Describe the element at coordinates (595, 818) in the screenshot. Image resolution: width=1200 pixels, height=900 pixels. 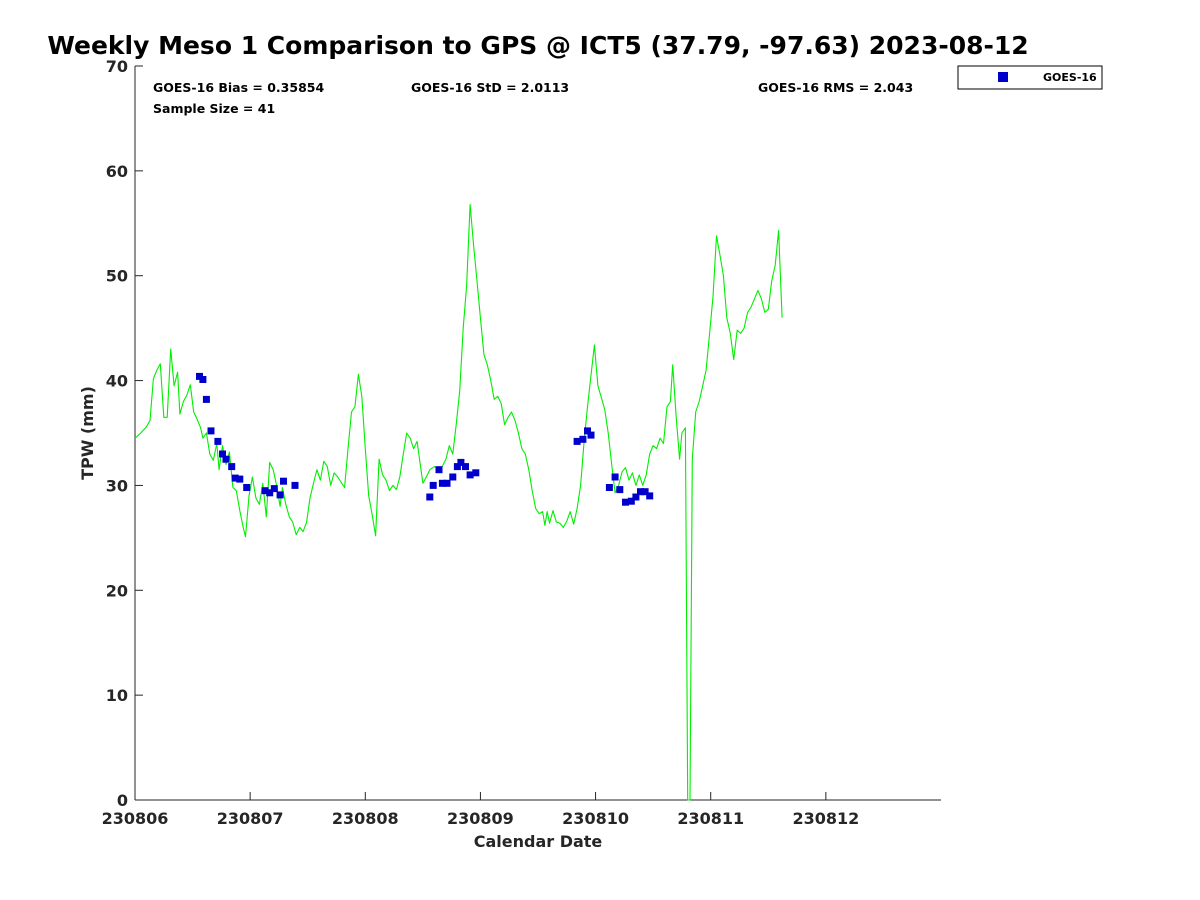
I see `x-tick-label: 230810` at that location.